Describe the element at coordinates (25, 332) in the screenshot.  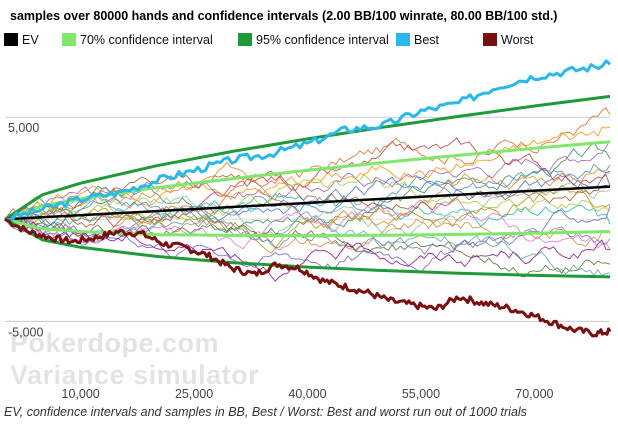
I see `y-tick-label: -5,000` at that location.